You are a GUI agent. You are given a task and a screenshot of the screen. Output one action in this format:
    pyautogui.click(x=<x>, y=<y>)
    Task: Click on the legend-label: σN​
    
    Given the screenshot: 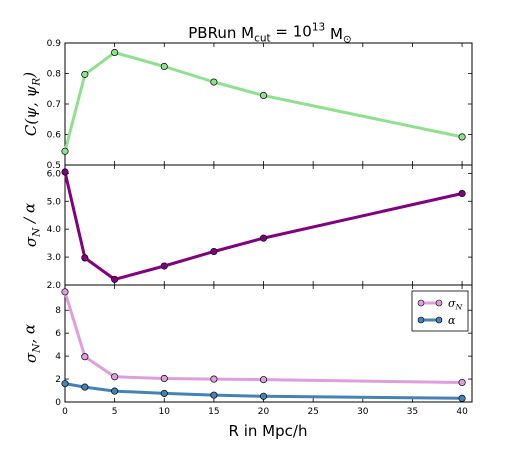 What is the action you would take?
    pyautogui.click(x=455, y=304)
    